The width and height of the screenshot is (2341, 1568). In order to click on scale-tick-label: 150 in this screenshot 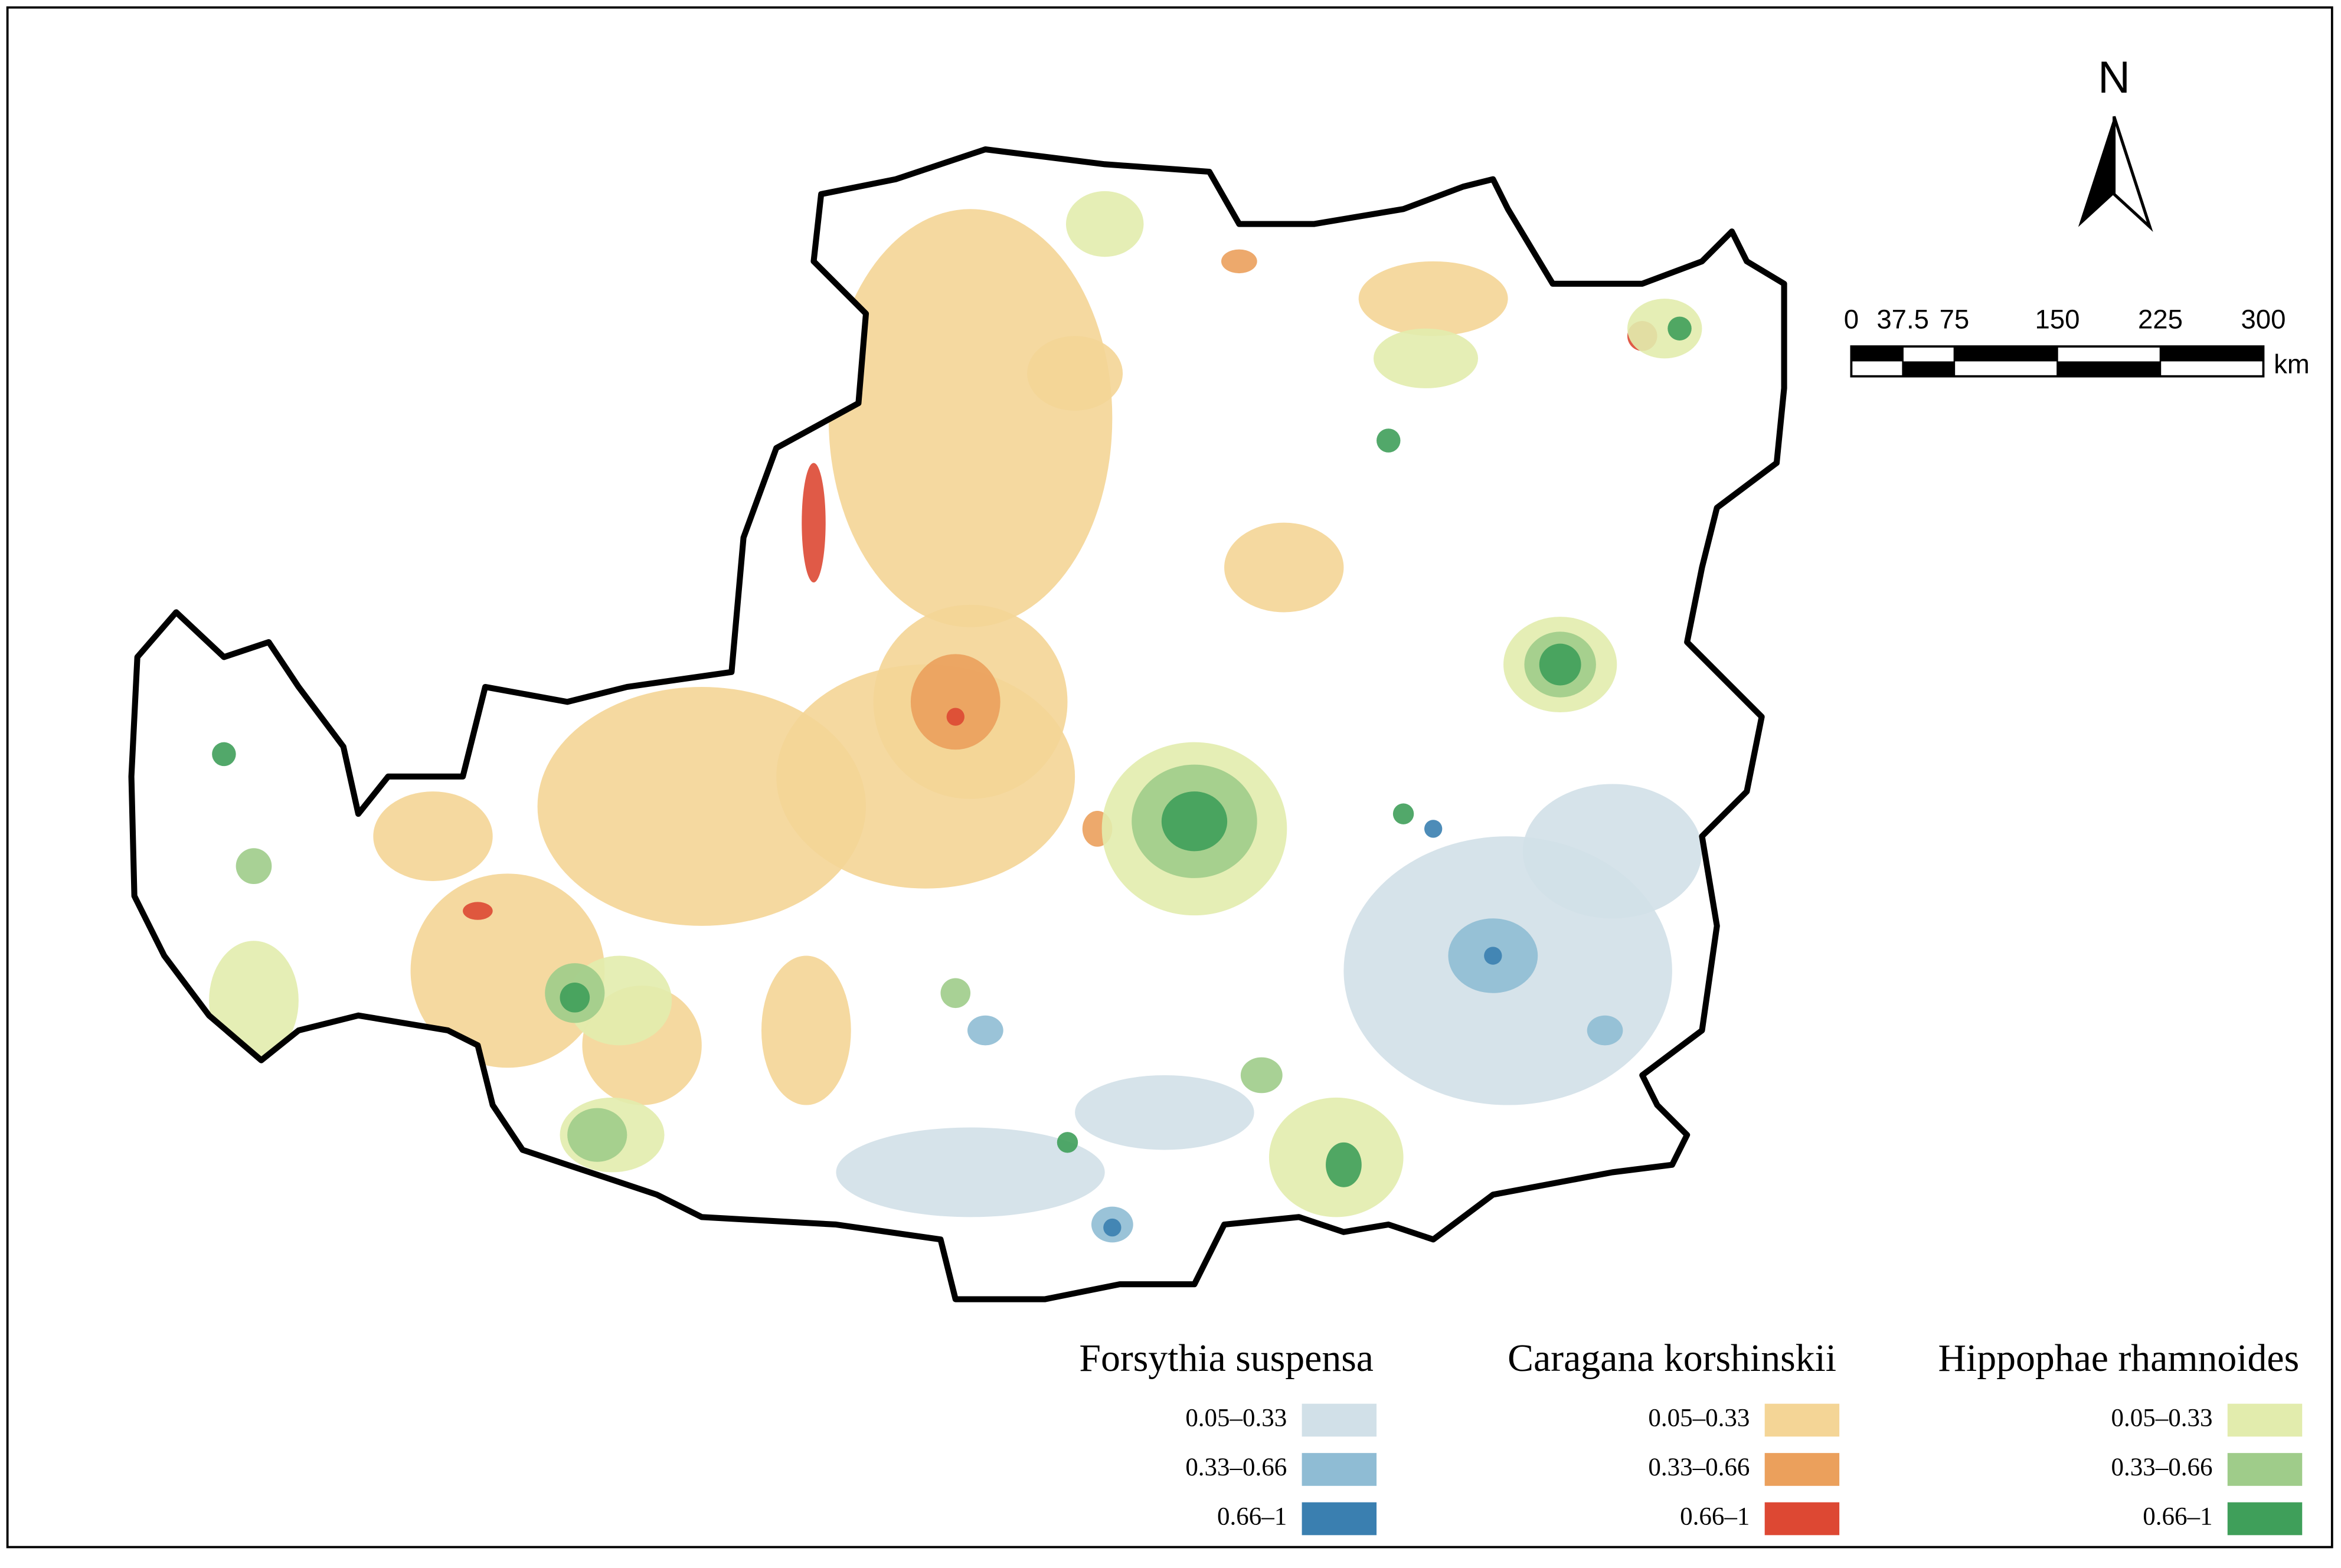, I will do `click(2057, 320)`.